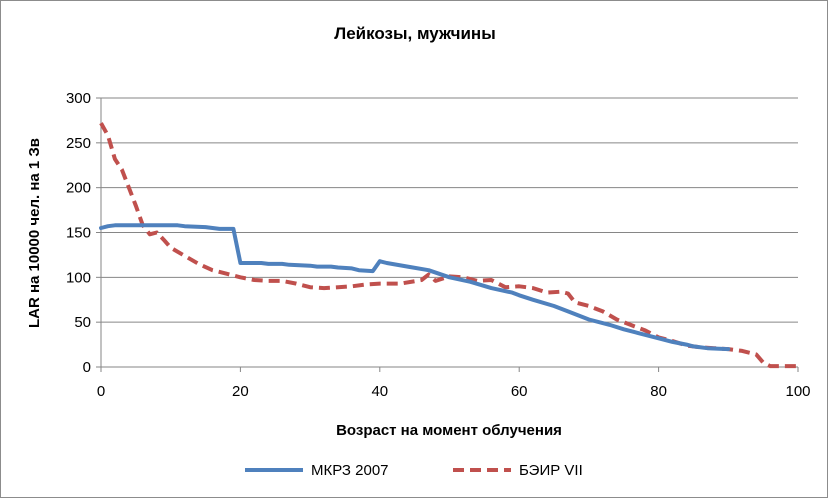 The image size is (828, 499). I want to click on y-axis-ticks: 0 50 100 150 200 250 300, so click(83, 233).